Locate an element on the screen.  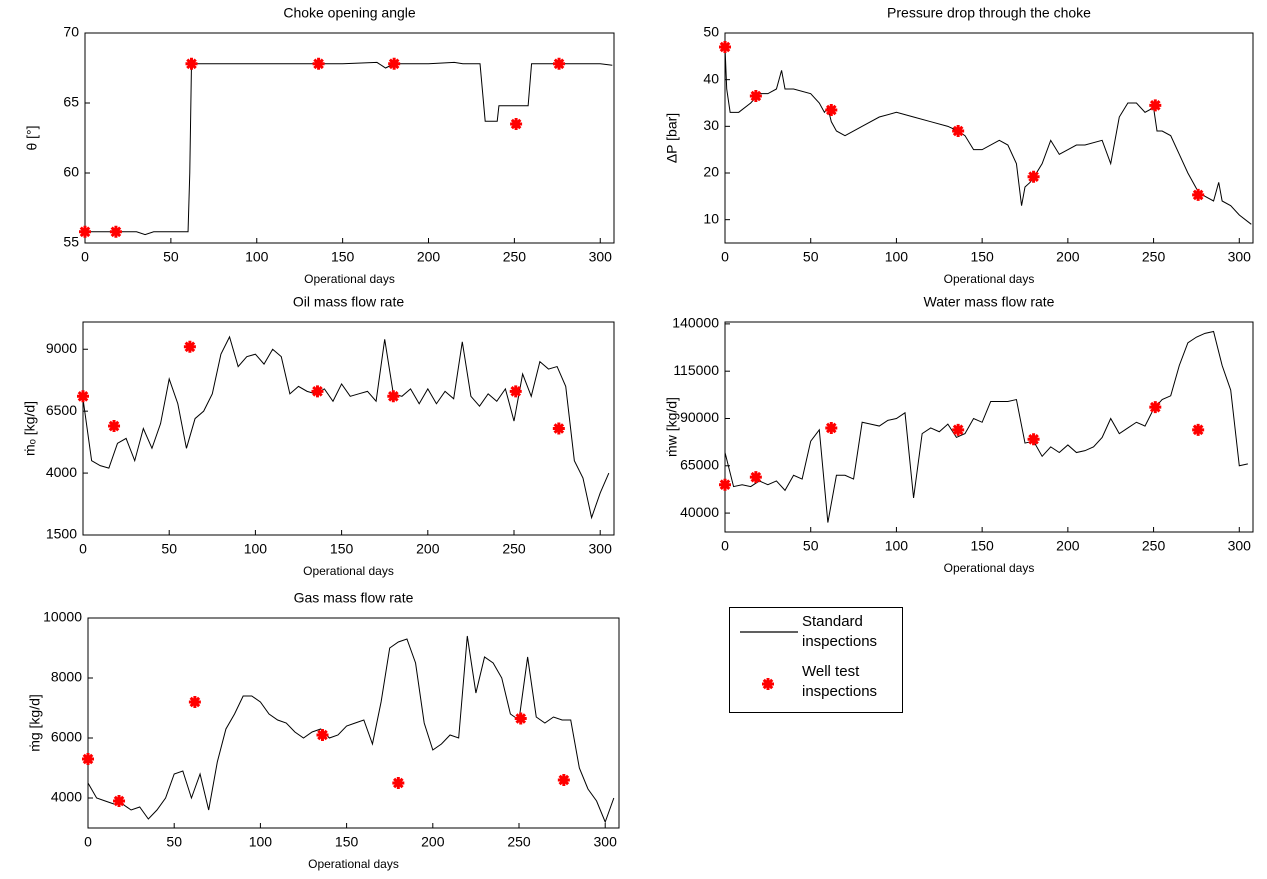
y-tick-label: 30 is located at coordinates (711, 125).